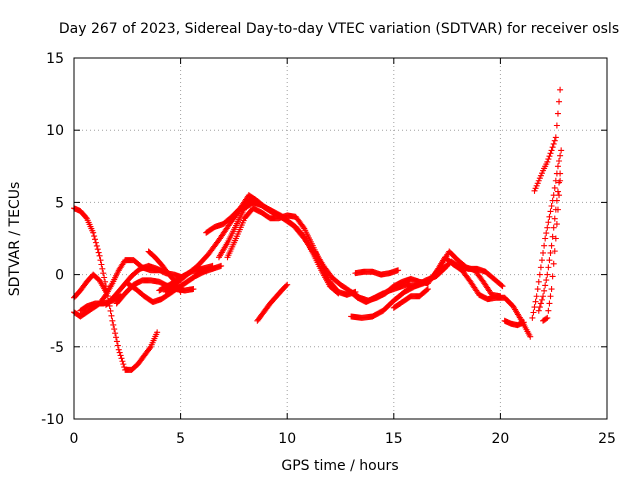 The width and height of the screenshot is (640, 480). I want to click on x-tick-label: 5, so click(180, 439).